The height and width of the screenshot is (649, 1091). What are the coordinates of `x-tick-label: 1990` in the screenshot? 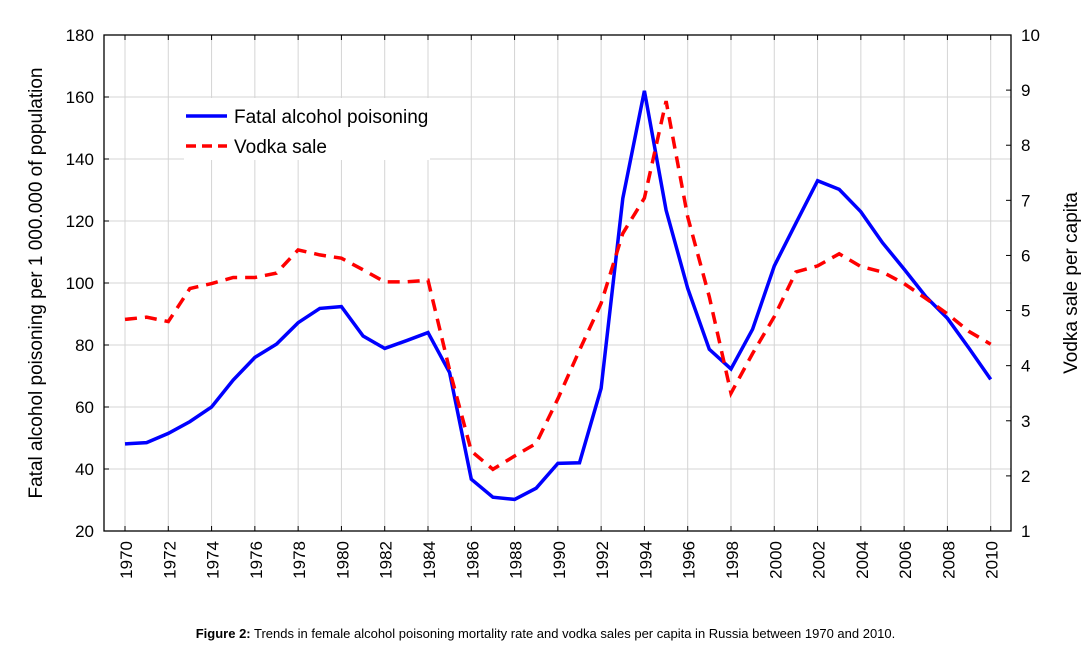 It's located at (559, 560).